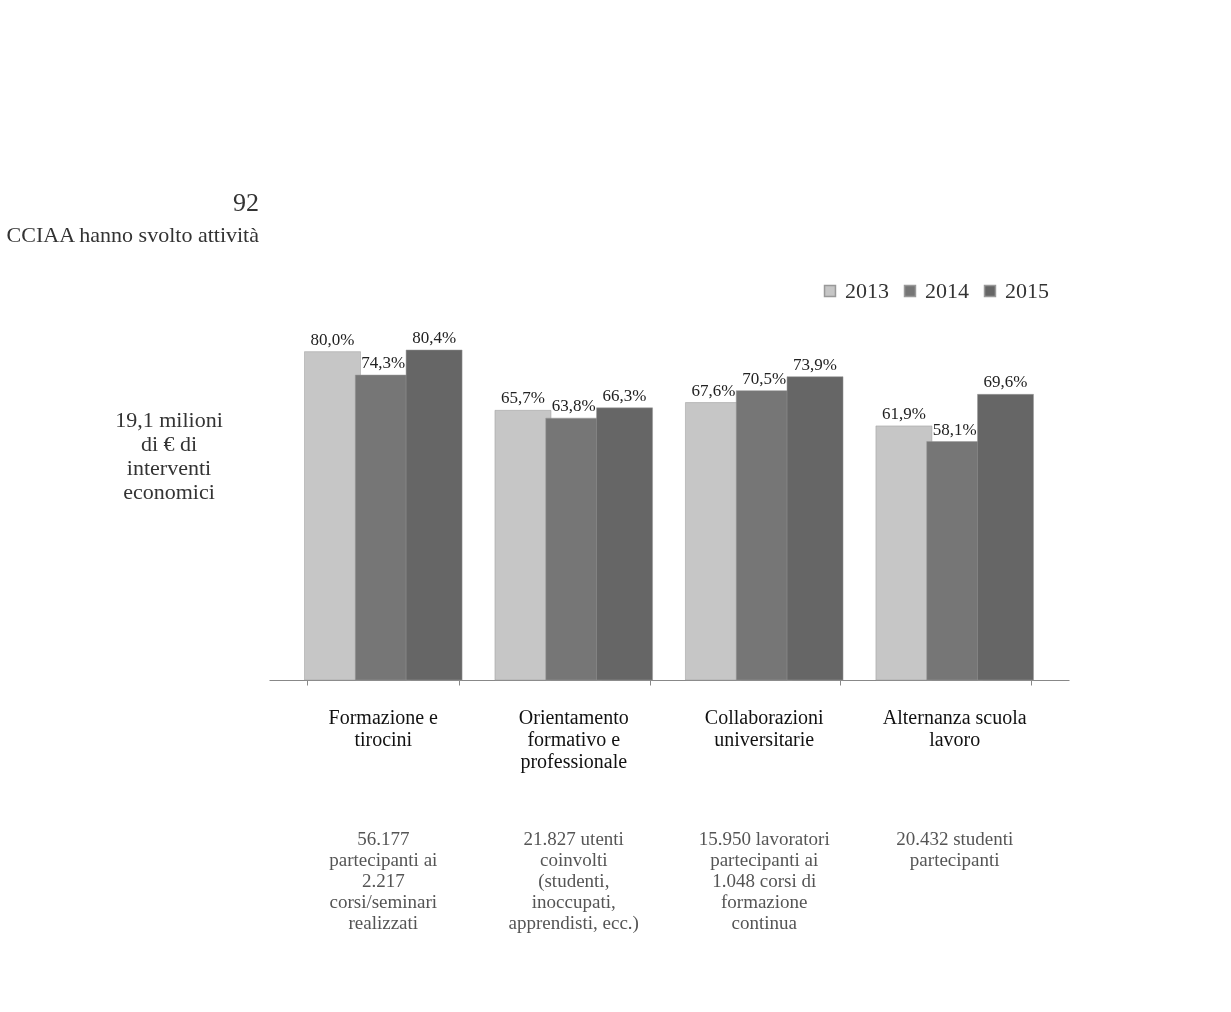 Image resolution: width=1231 pixels, height=1012 pixels. What do you see at coordinates (573, 739) in the screenshot?
I see `x-tick-label: Orientamento formativo e professionale` at bounding box center [573, 739].